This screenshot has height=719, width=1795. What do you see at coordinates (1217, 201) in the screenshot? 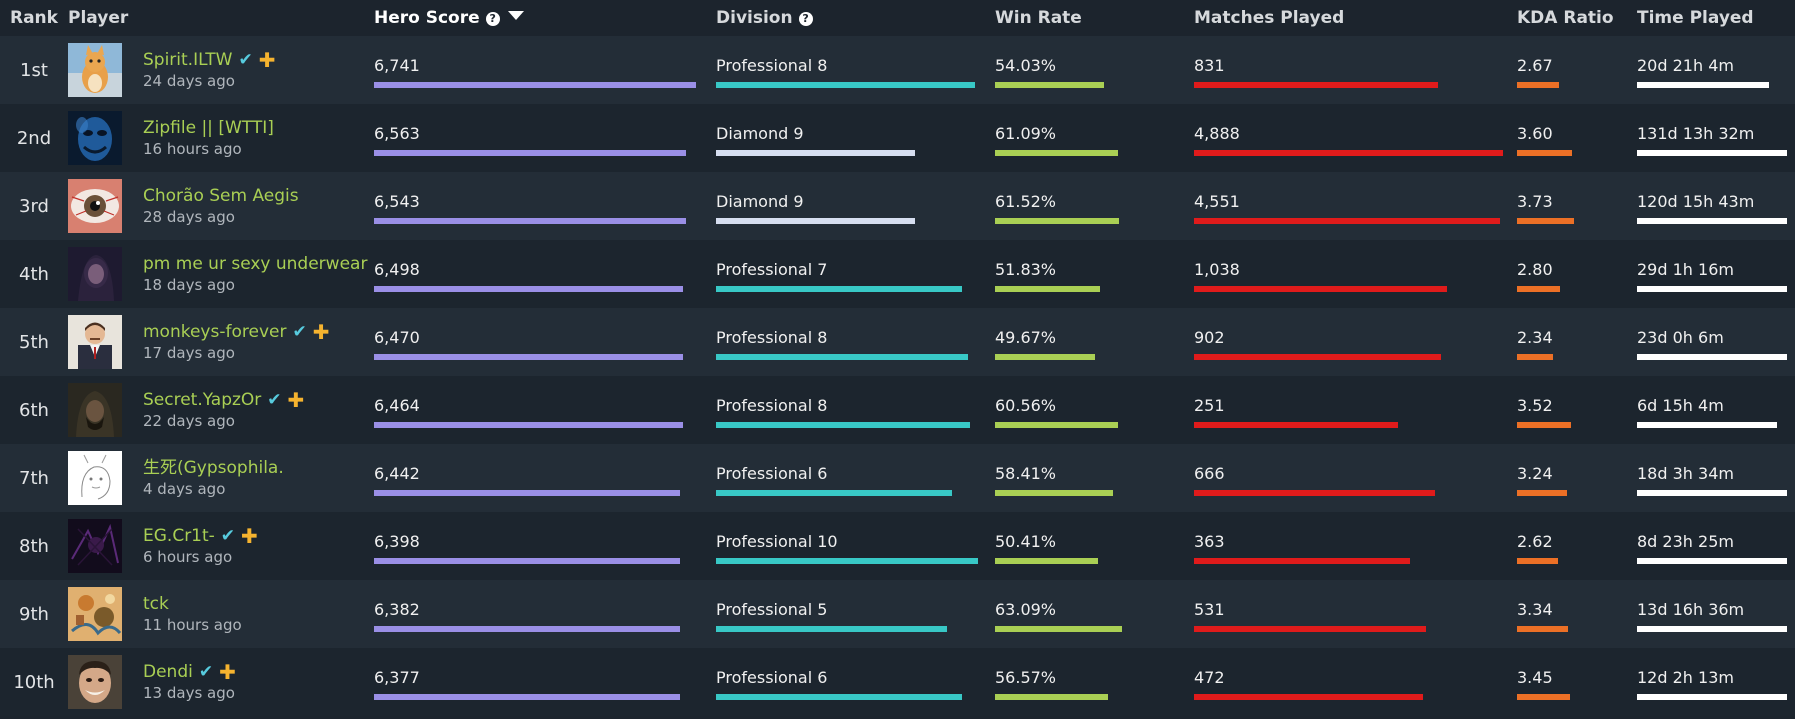
I see `matches-played-value: 4,551` at bounding box center [1217, 201].